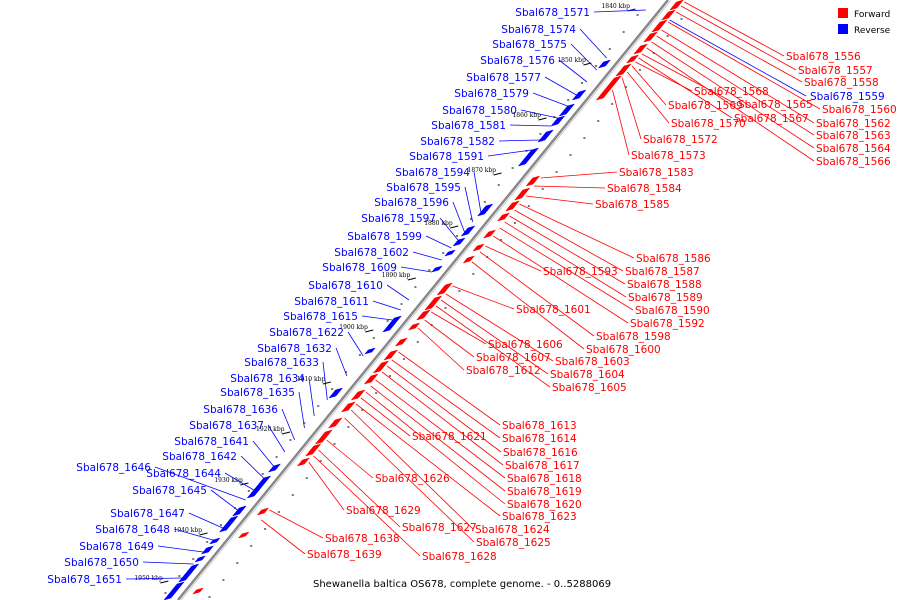 The height and width of the screenshot is (600, 900). What do you see at coordinates (539, 426) in the screenshot?
I see `forward-gene-label: Sbal678_1613` at bounding box center [539, 426].